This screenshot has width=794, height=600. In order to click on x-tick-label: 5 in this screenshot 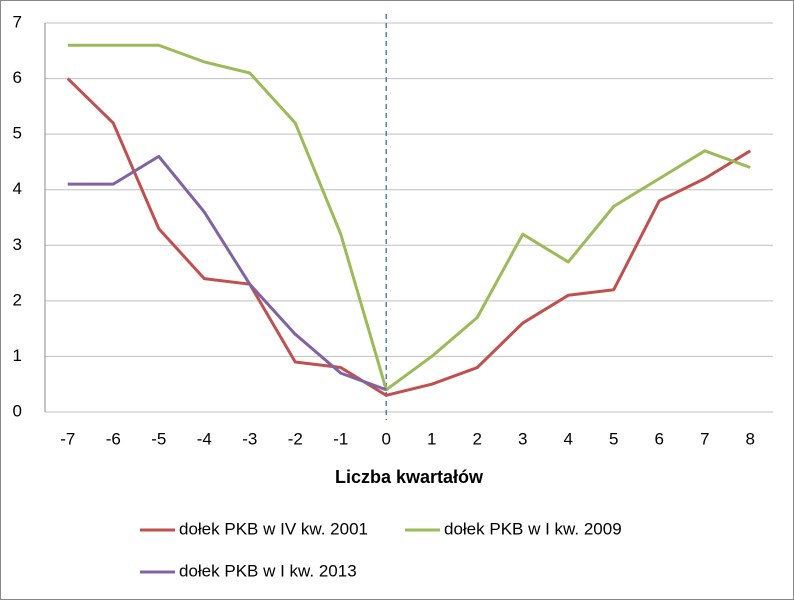, I will do `click(613, 438)`.